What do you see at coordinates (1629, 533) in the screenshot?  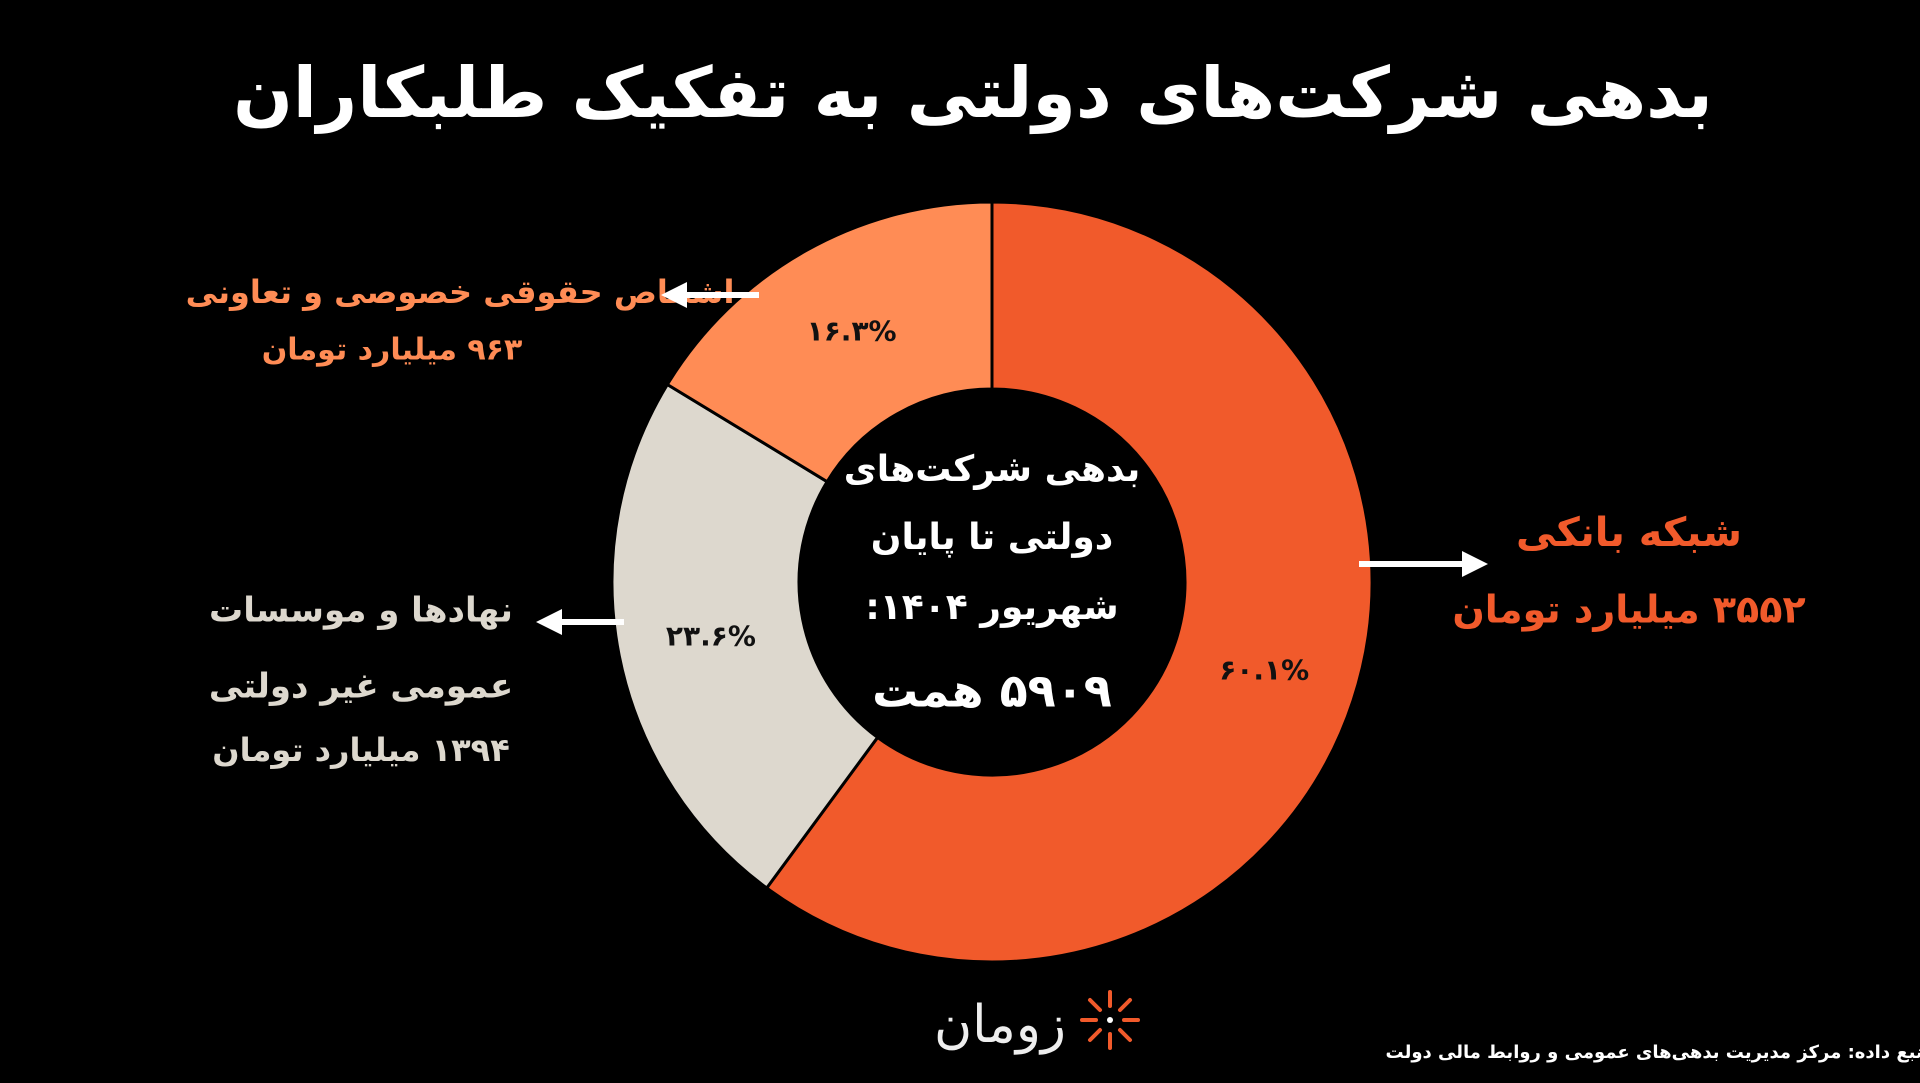 I see `category-label: شبکه بانکی` at bounding box center [1629, 533].